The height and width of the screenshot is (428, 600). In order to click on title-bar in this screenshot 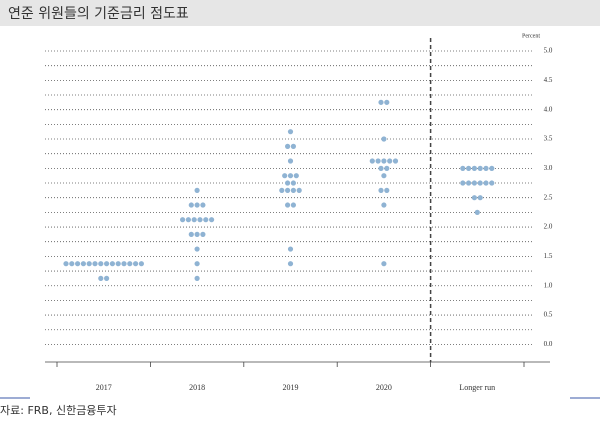, I will do `click(300, 13)`.